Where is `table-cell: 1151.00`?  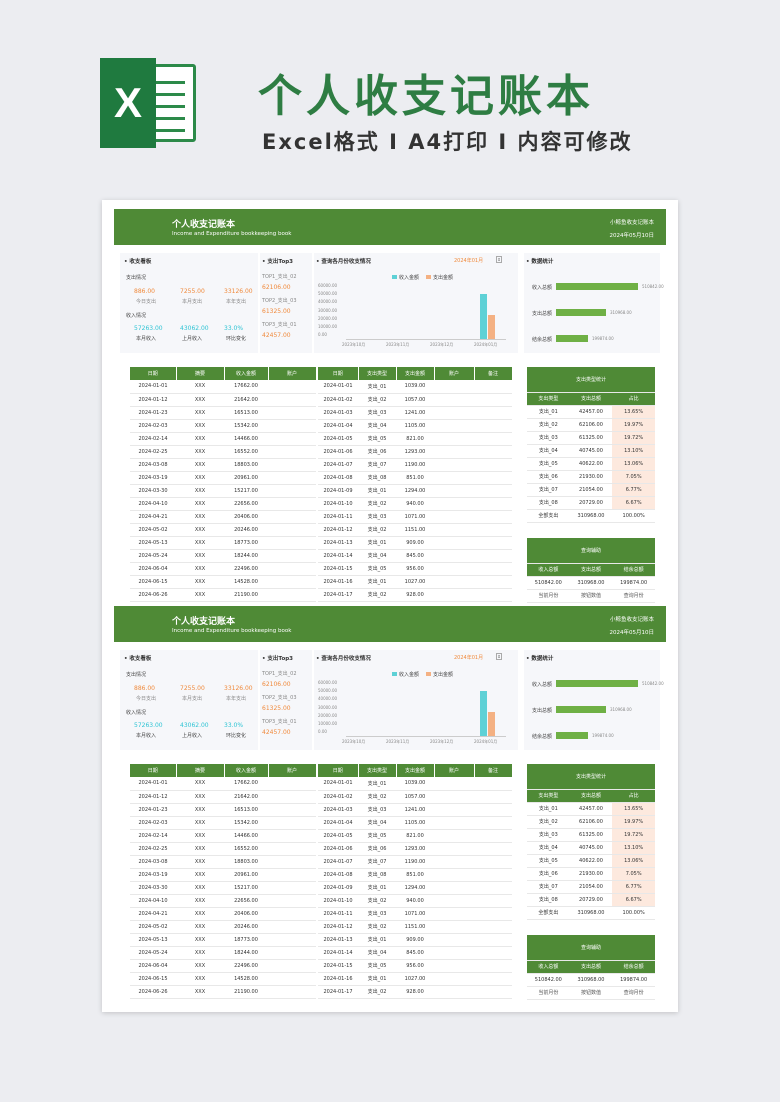 table-cell: 1151.00 is located at coordinates (415, 530).